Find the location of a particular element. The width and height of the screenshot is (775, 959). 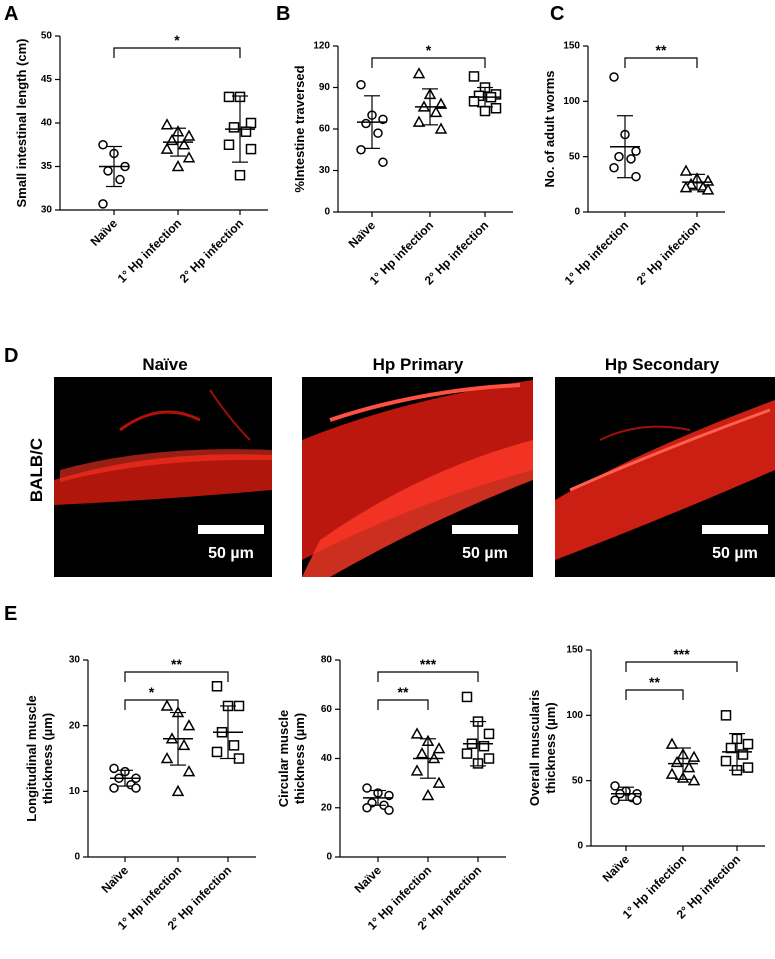

y-axis-label: No. of adult worms is located at coordinates (549, 129).